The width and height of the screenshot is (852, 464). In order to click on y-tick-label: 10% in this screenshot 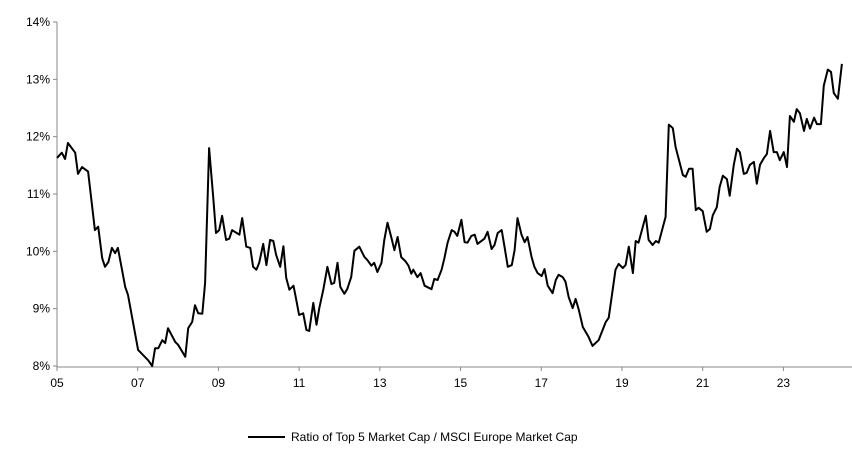, I will do `click(38, 251)`.